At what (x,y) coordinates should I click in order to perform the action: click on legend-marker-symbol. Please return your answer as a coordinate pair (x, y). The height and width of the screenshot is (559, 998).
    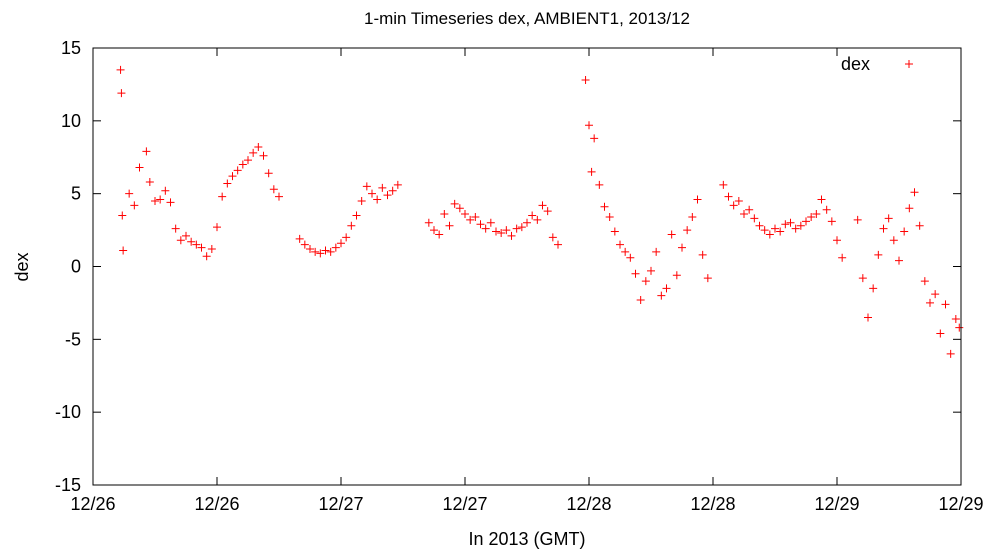
    Looking at the image, I should click on (909, 64).